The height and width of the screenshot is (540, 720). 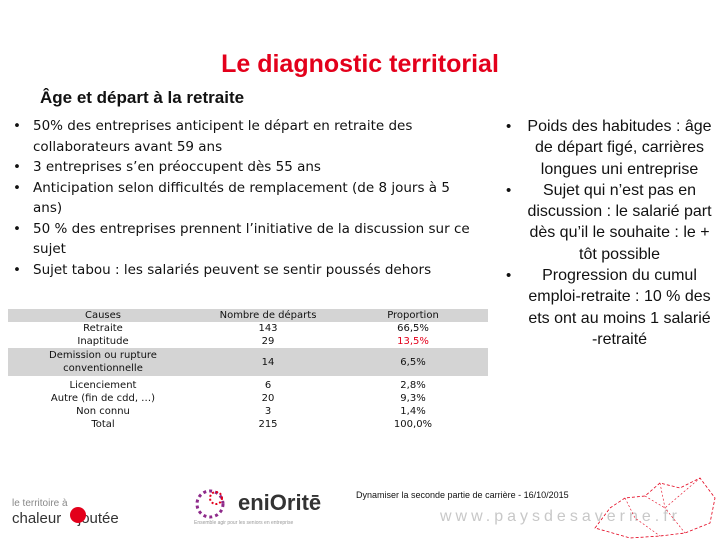 I want to click on website-url: www.paysdesaverne.fr, so click(x=560, y=516).